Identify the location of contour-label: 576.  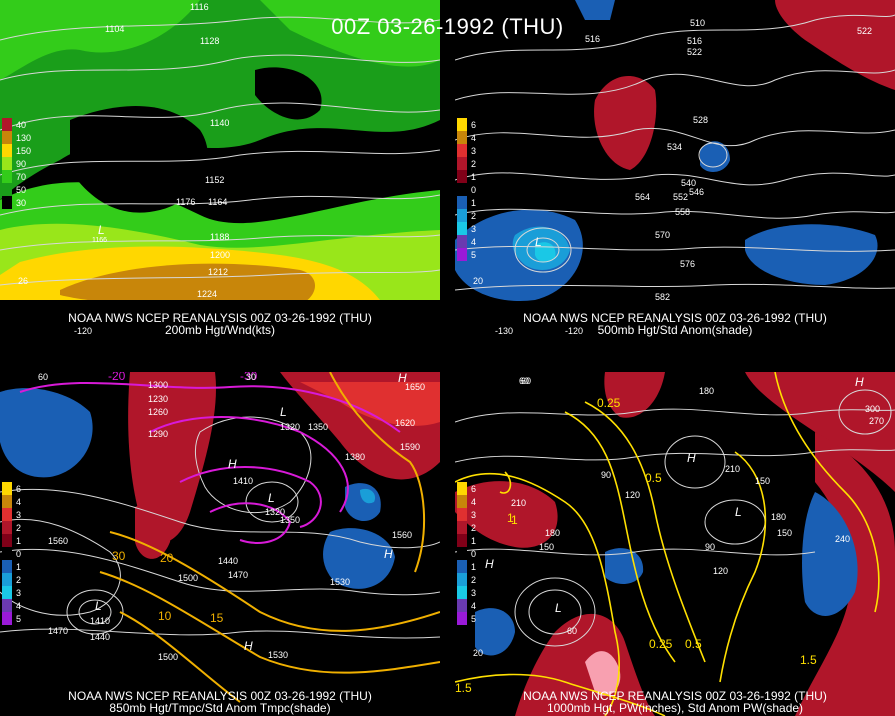
(687, 264).